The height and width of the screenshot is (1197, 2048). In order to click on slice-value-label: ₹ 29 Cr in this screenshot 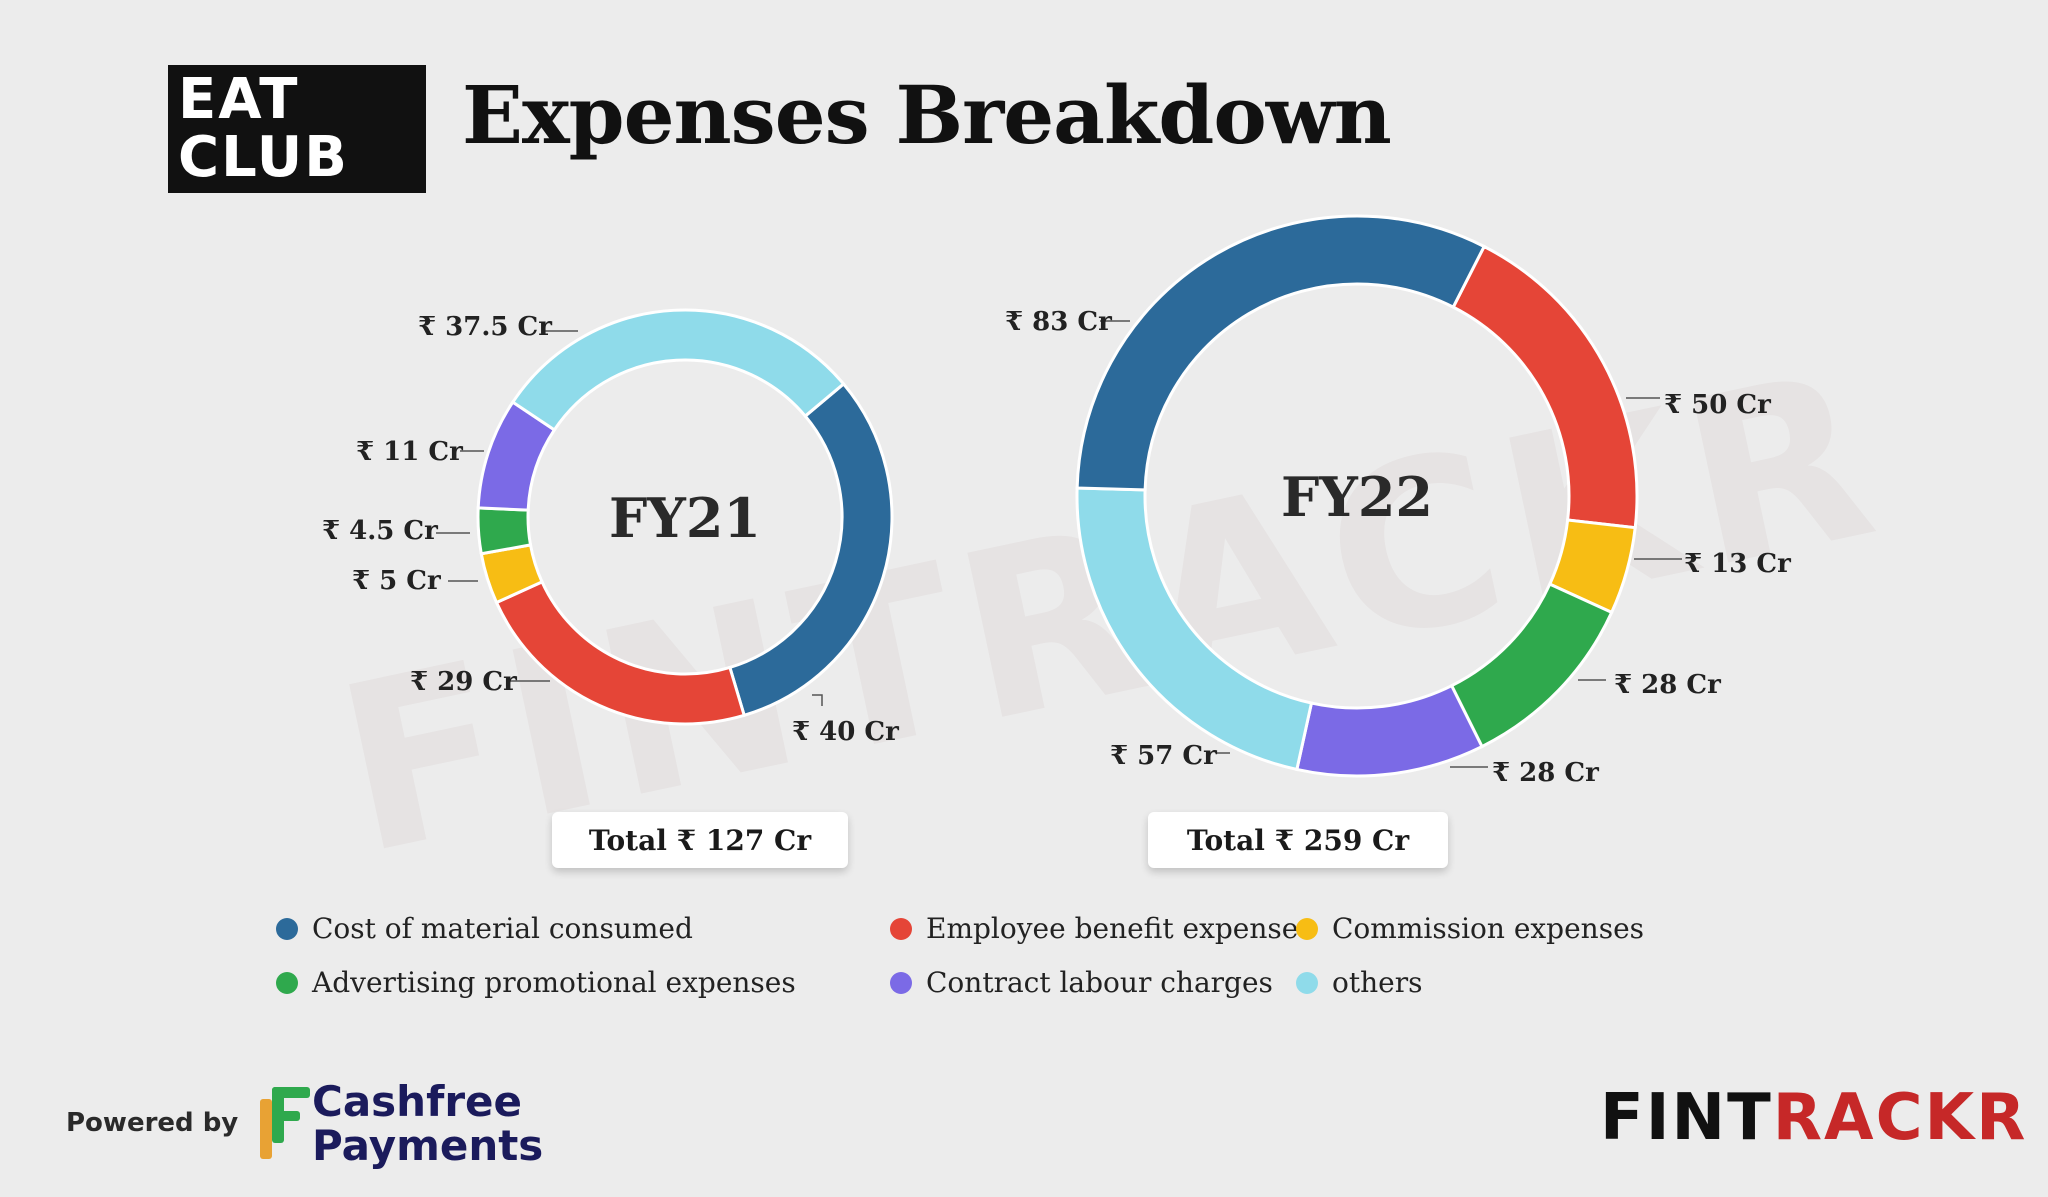, I will do `click(463, 682)`.